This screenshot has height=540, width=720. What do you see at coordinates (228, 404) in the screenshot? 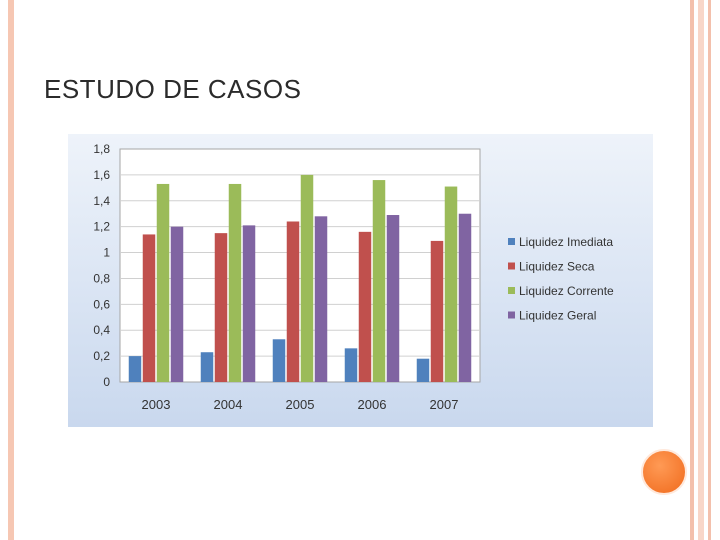
I see `x-tick-label: 2004` at bounding box center [228, 404].